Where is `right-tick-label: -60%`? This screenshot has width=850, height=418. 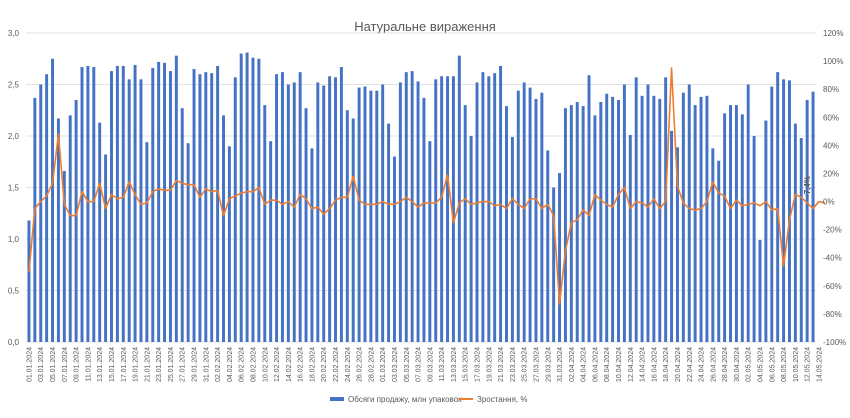
right-tick-label: -60% is located at coordinates (832, 286).